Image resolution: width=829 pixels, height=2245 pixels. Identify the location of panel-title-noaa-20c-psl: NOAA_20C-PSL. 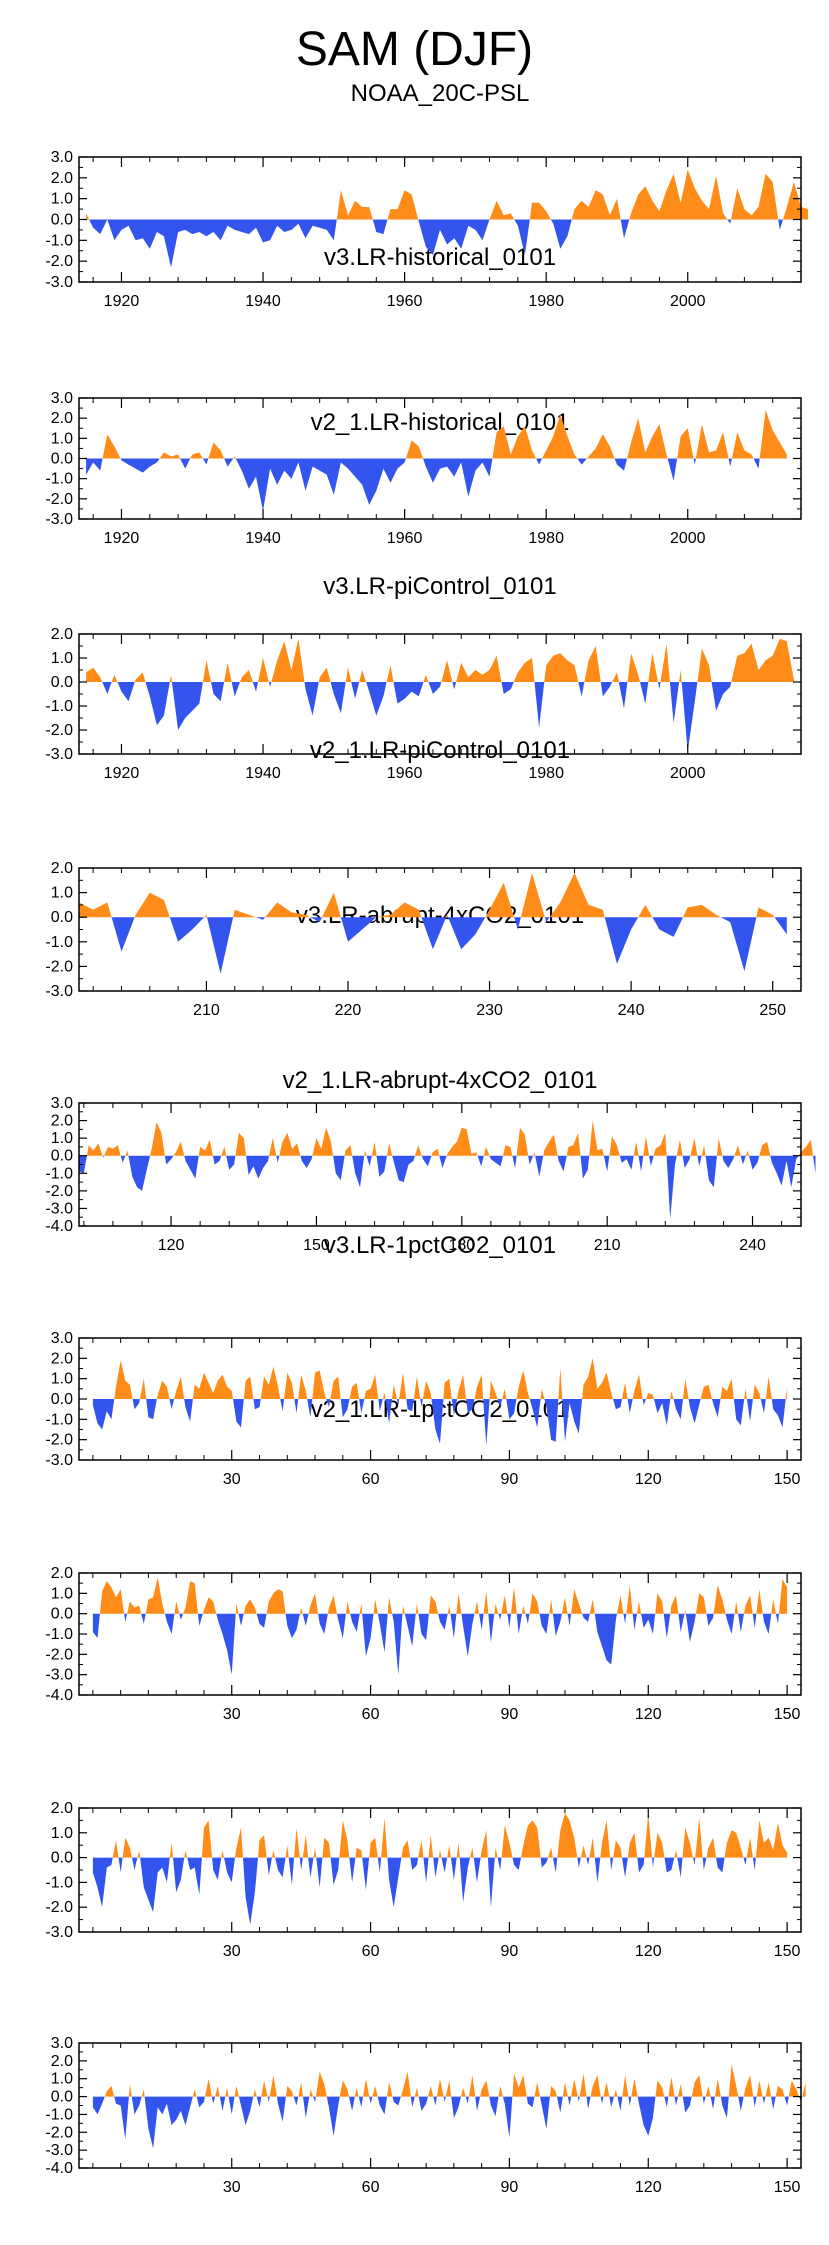
(440, 93).